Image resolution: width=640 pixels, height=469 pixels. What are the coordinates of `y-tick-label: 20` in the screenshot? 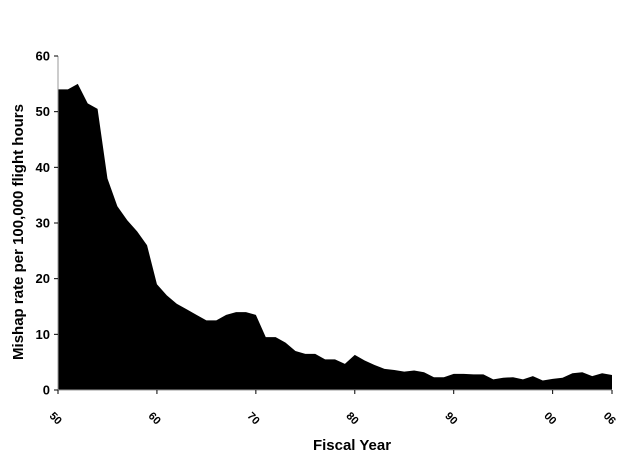 It's located at (43, 278).